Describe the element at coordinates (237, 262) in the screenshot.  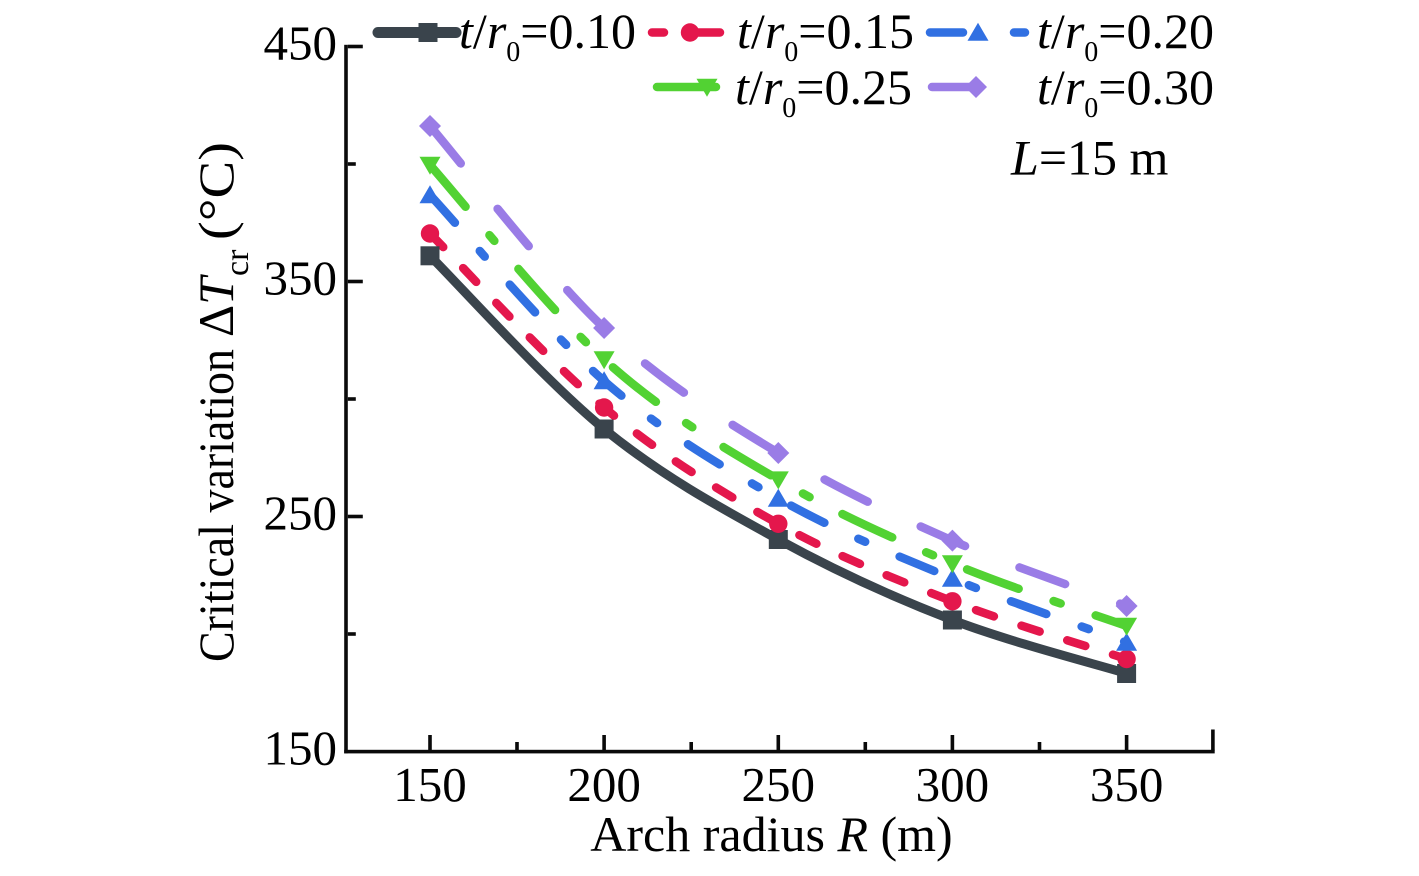
I see `svg-text: cr` at that location.